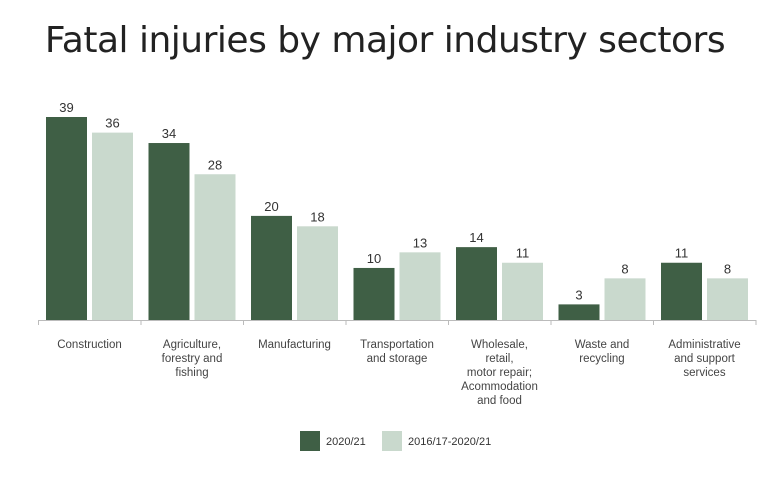 Image resolution: width=770 pixels, height=482 pixels. What do you see at coordinates (449, 442) in the screenshot?
I see `legend-label: 2016/17-2020/21` at bounding box center [449, 442].